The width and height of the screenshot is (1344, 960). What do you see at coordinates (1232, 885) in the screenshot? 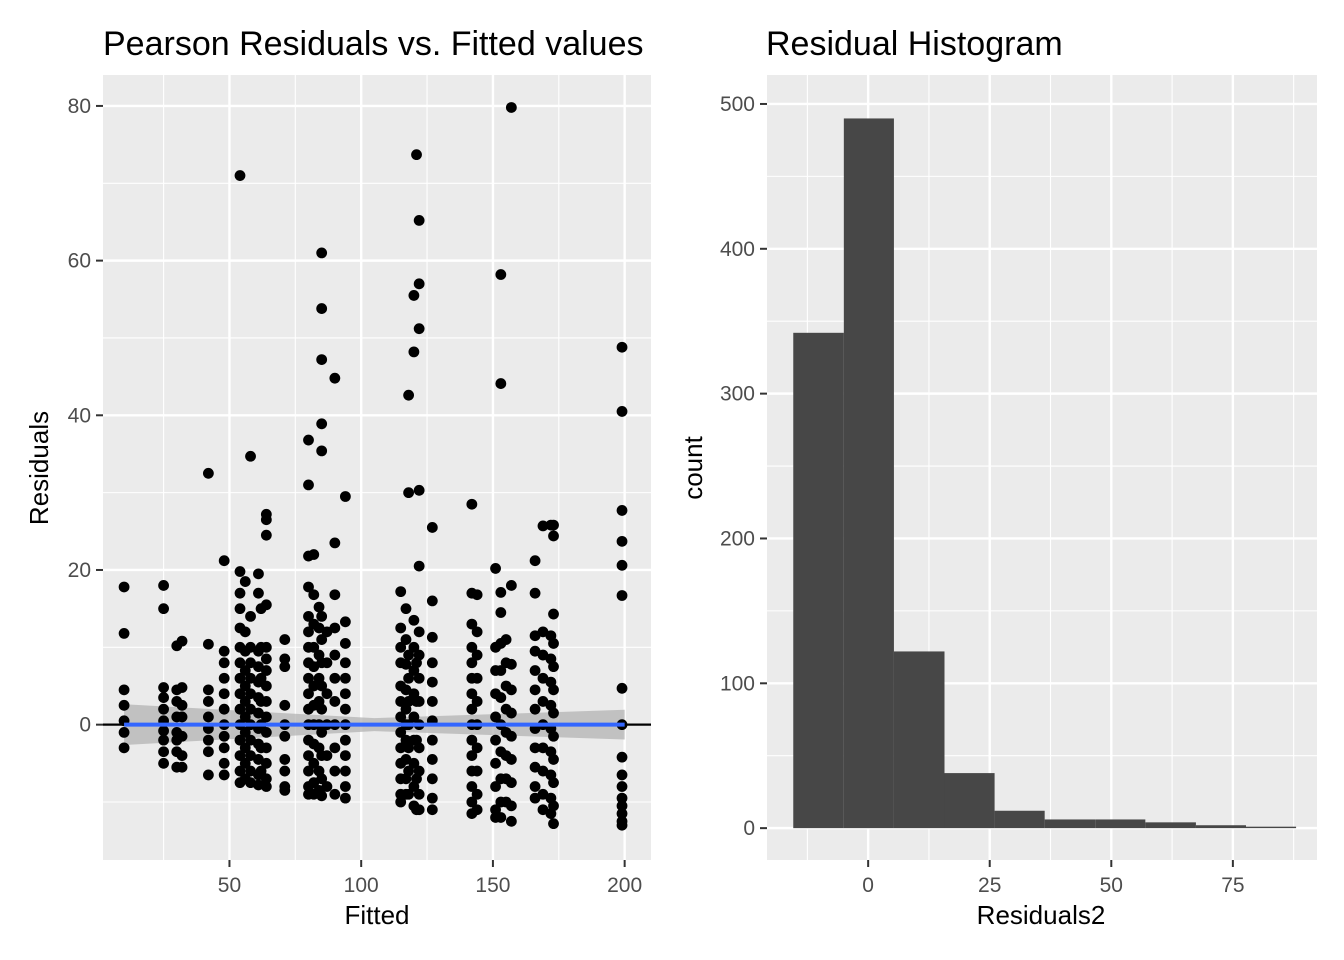
I see `histogram-x-tick-label: 75` at bounding box center [1232, 885].